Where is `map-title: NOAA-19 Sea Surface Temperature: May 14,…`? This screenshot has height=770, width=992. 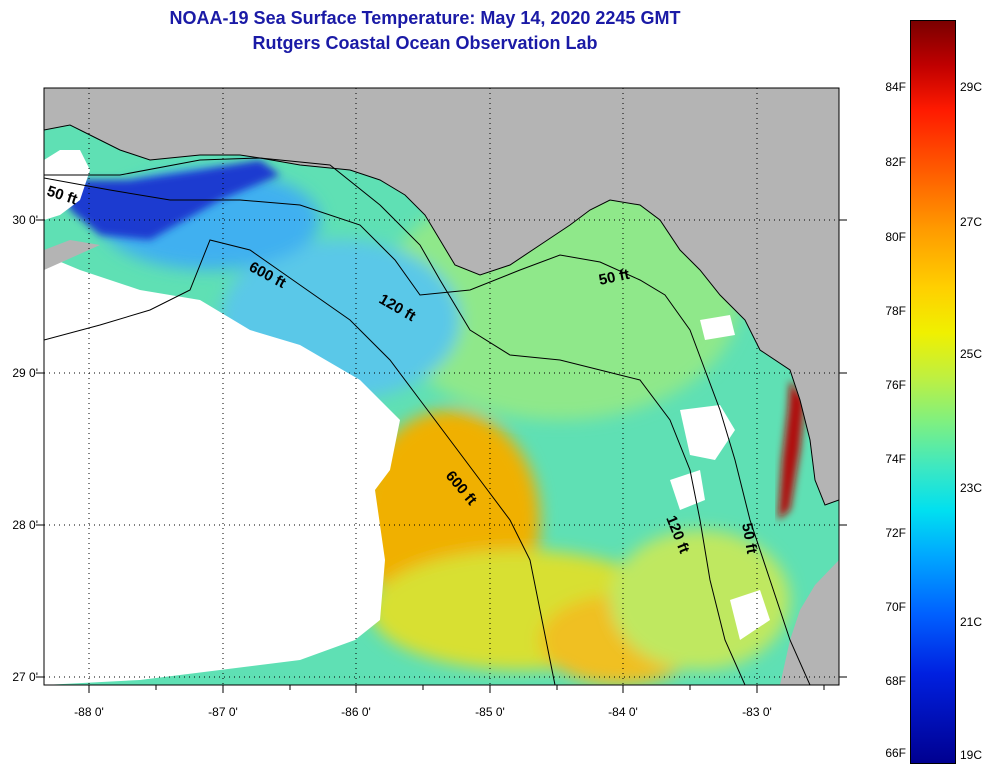 map-title: NOAA-19 Sea Surface Temperature: May 14,… is located at coordinates (425, 18).